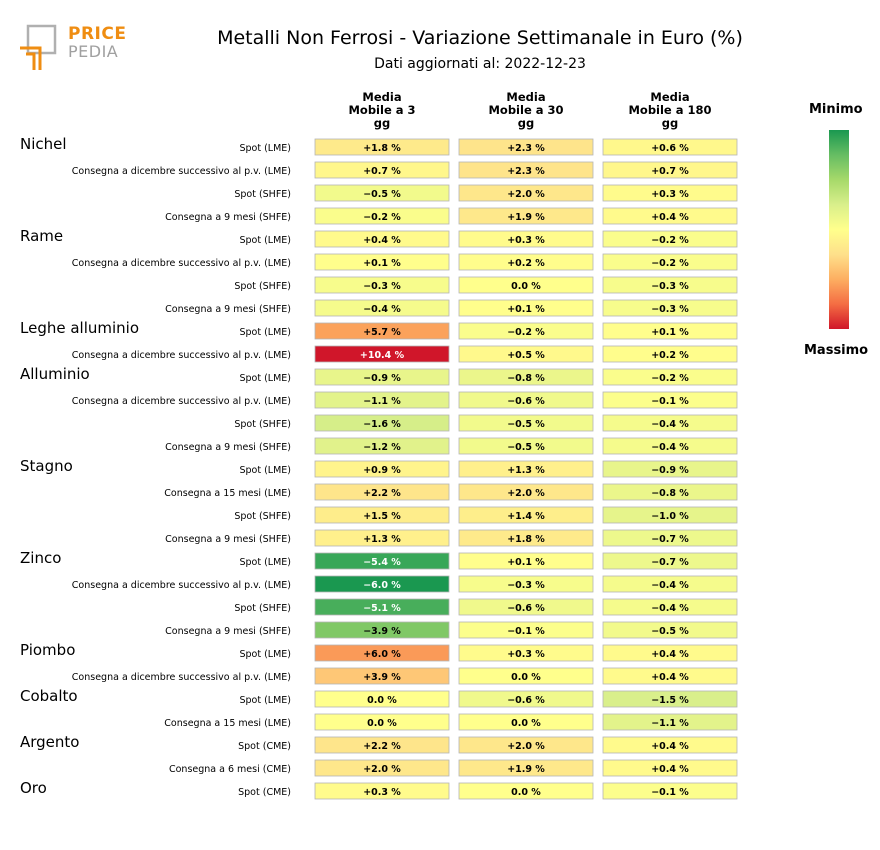  Describe the element at coordinates (49, 742) in the screenshot. I see `group-label: Argento` at that location.